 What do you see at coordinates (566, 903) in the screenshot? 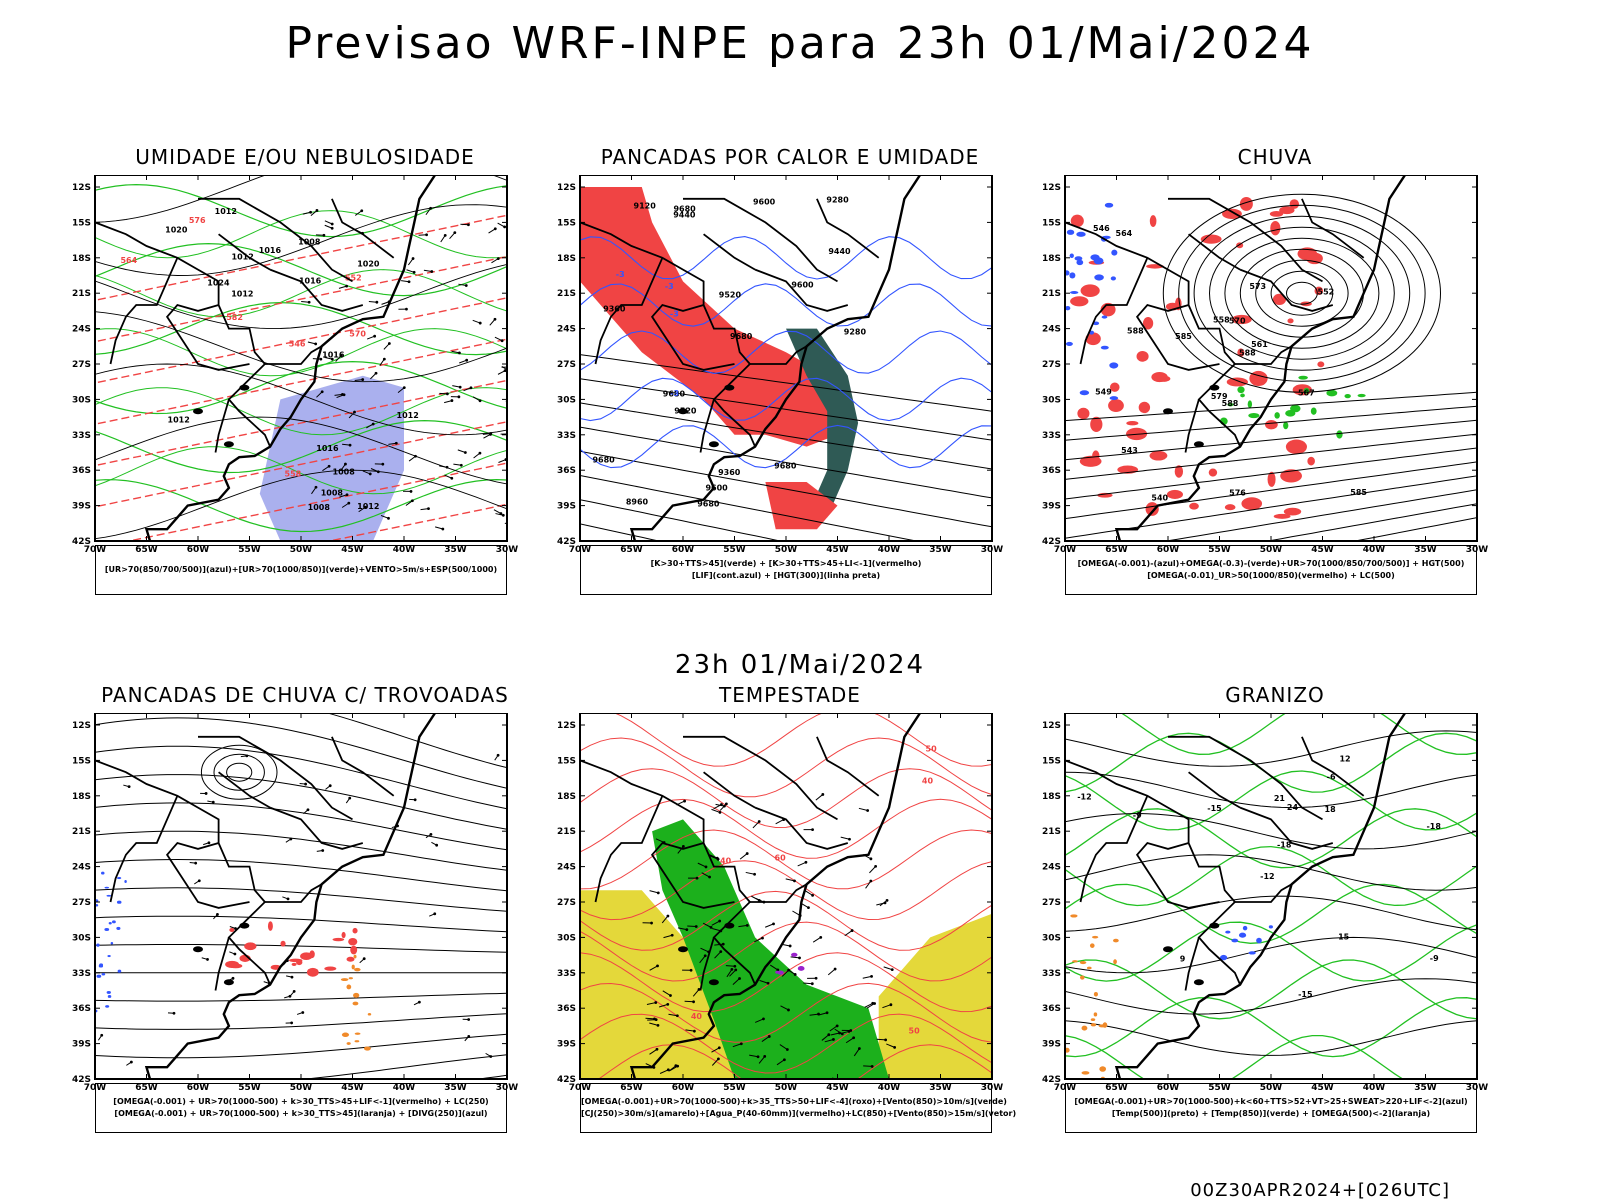
I see `lat-tick-label: 27S` at bounding box center [566, 903].